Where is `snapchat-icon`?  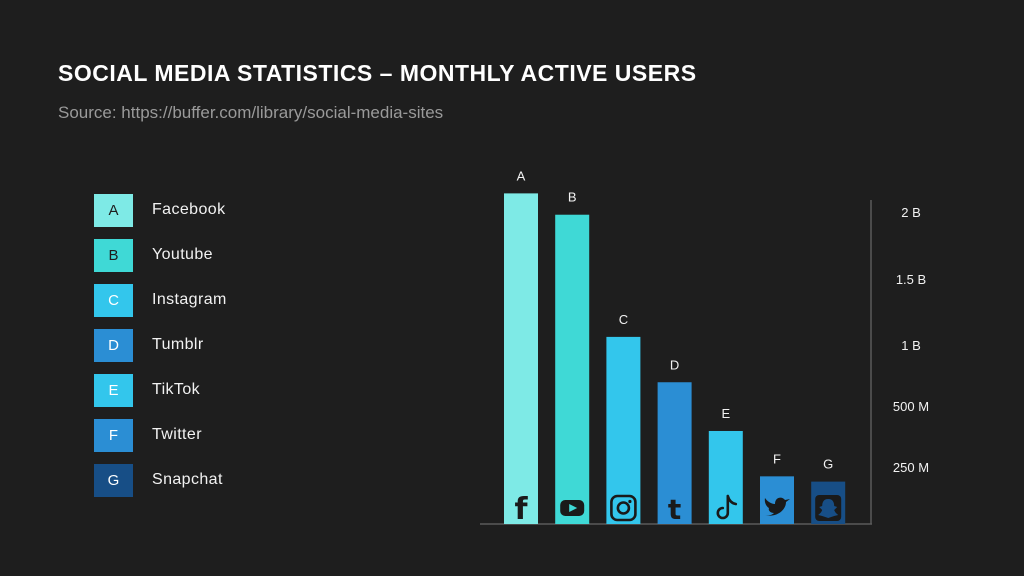 snapchat-icon is located at coordinates (828, 508).